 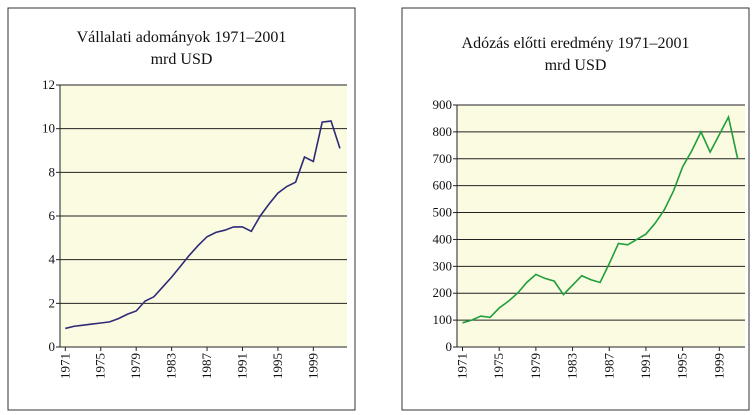 I want to click on y-tick-label: 700, so click(x=443, y=158).